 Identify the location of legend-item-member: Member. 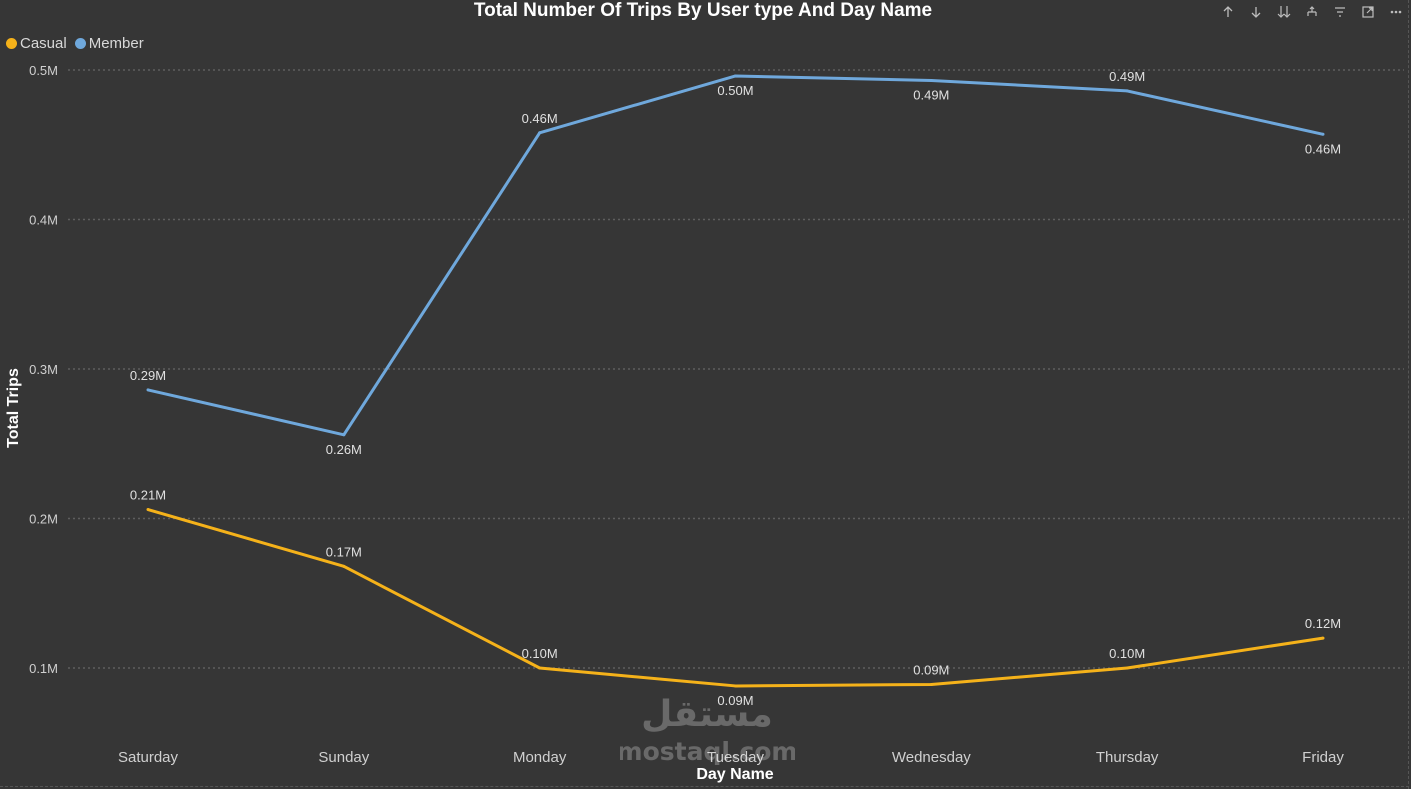
(109, 43).